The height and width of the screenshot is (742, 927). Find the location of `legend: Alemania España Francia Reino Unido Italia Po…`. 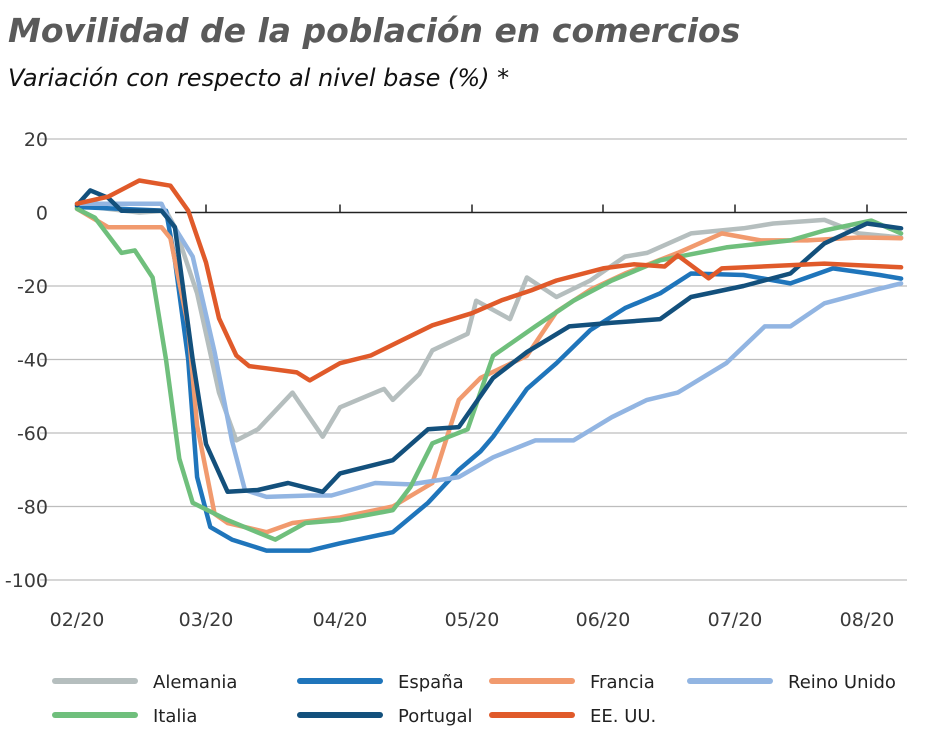

legend: Alemania España Francia Reino Unido Italia Po… is located at coordinates (474, 699).